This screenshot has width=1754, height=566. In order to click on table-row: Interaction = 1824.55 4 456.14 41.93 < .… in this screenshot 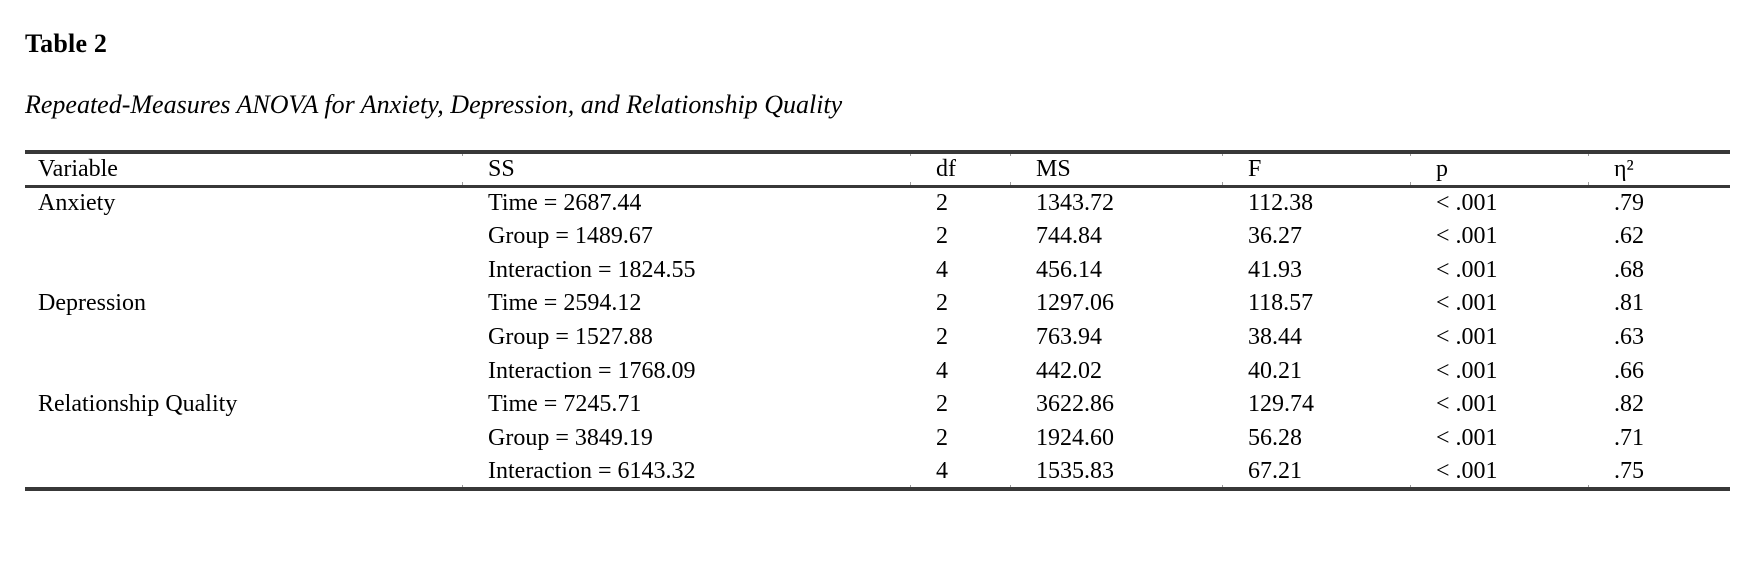, I will do `click(877, 270)`.